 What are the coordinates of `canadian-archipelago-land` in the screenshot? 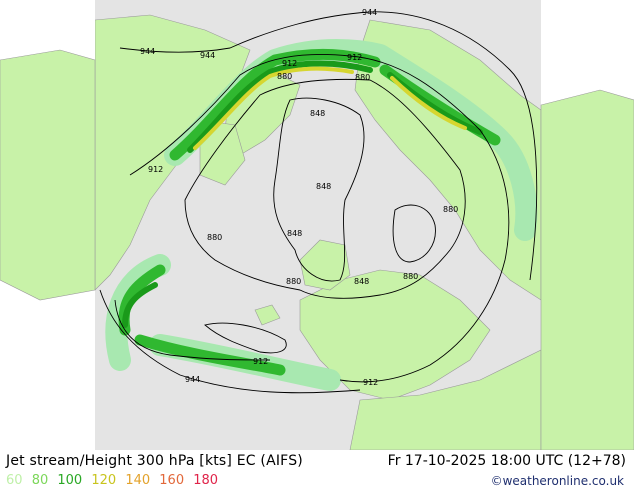 It's located at (222, 152).